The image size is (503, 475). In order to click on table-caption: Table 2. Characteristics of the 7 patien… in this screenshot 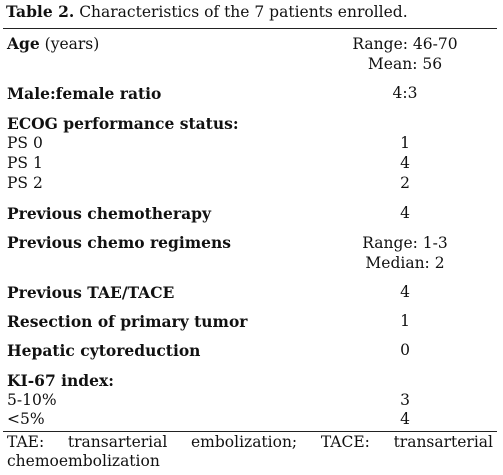, I will do `click(207, 12)`.